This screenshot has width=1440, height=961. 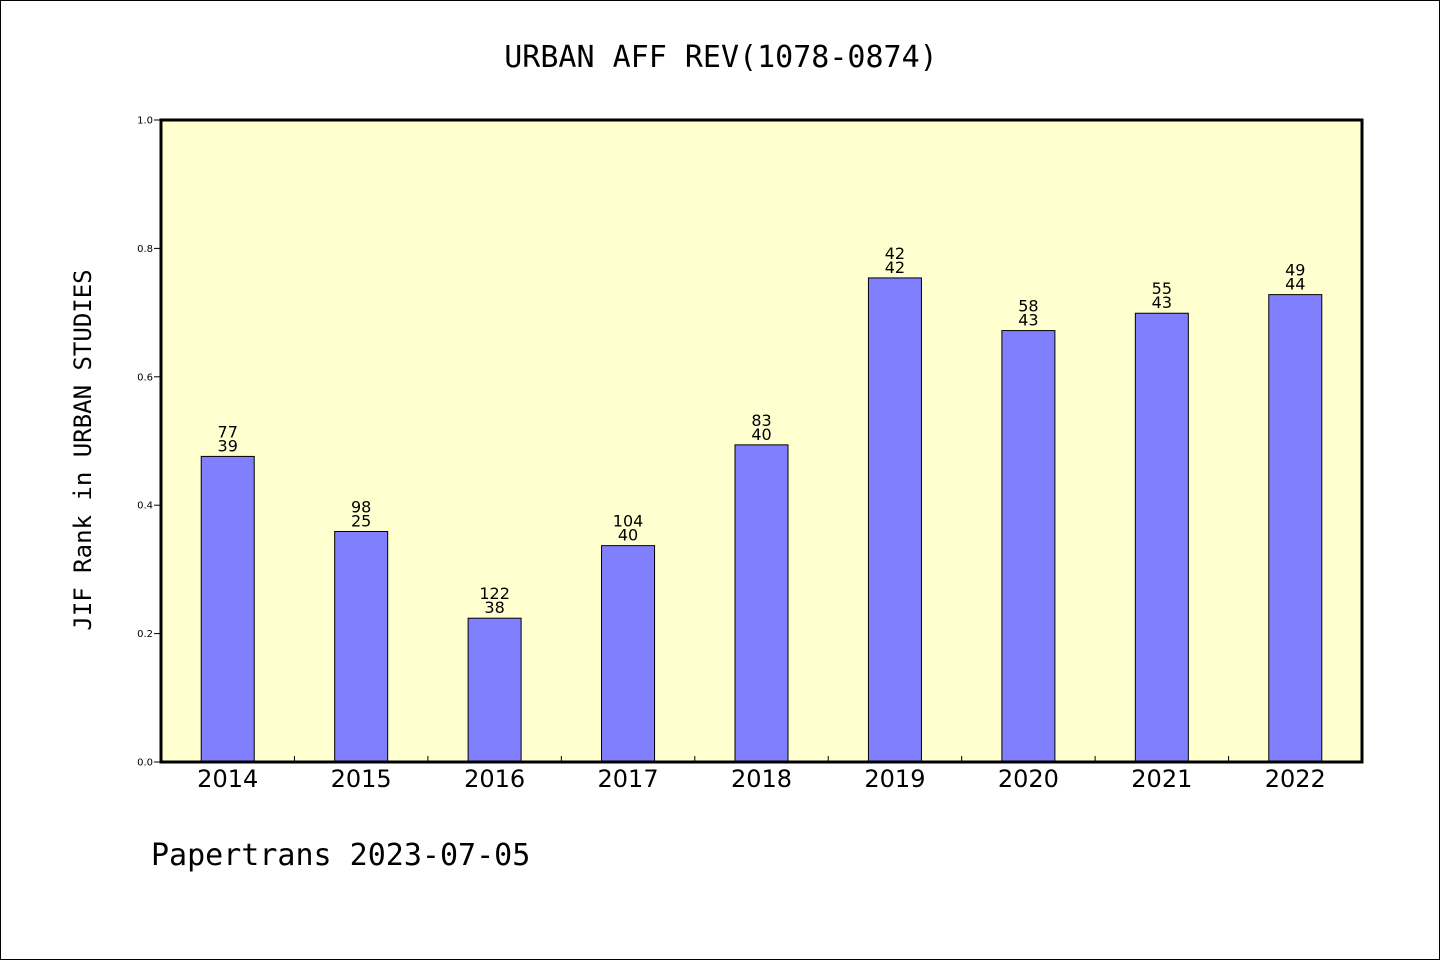 What do you see at coordinates (361, 507) in the screenshot?
I see `bar-label-top-2015: 98` at bounding box center [361, 507].